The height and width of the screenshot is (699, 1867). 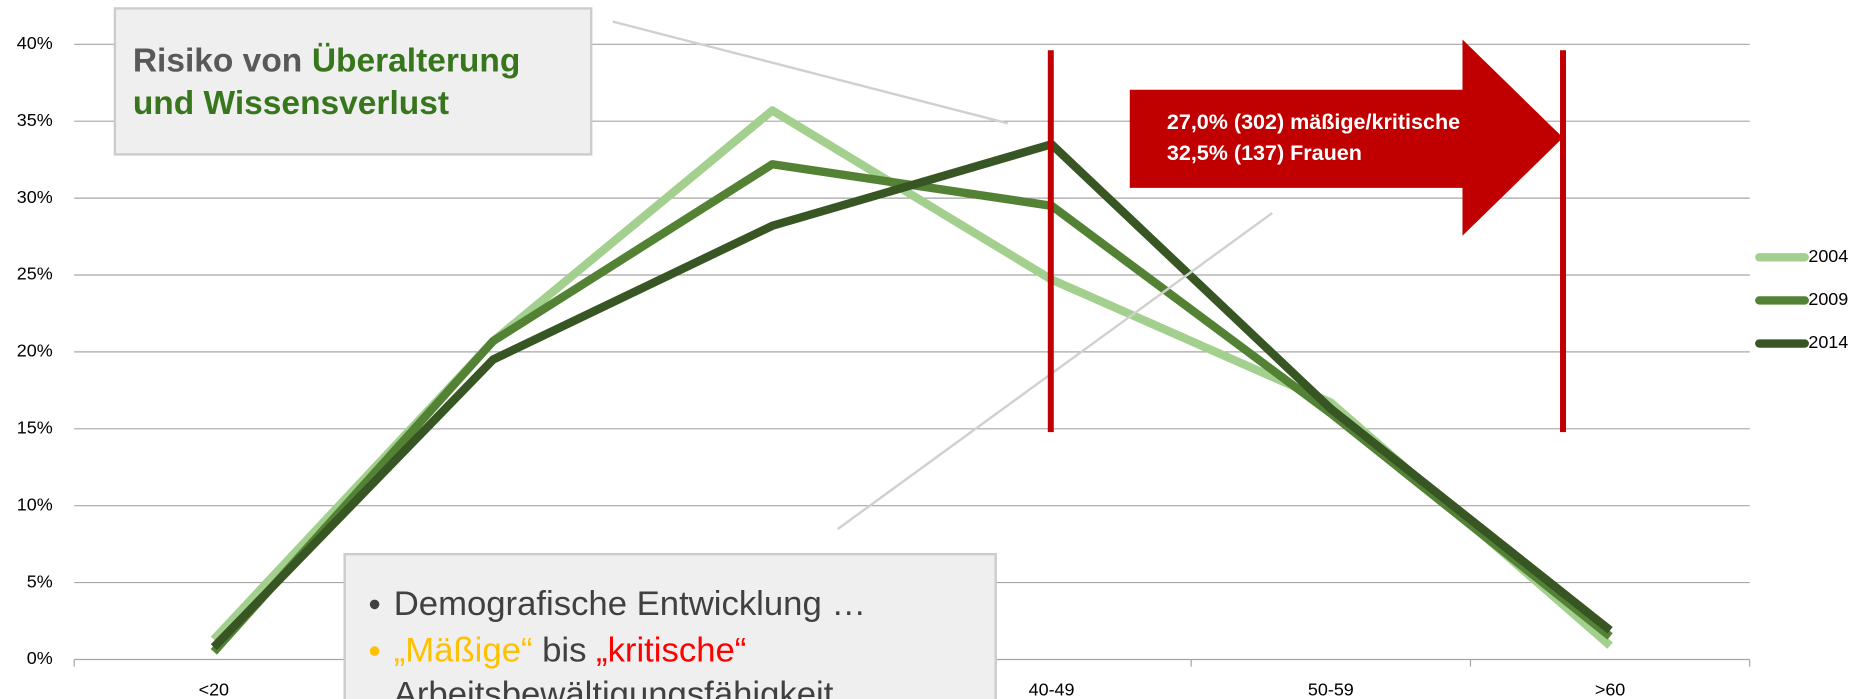 What do you see at coordinates (564, 650) in the screenshot?
I see `joiner: bis` at bounding box center [564, 650].